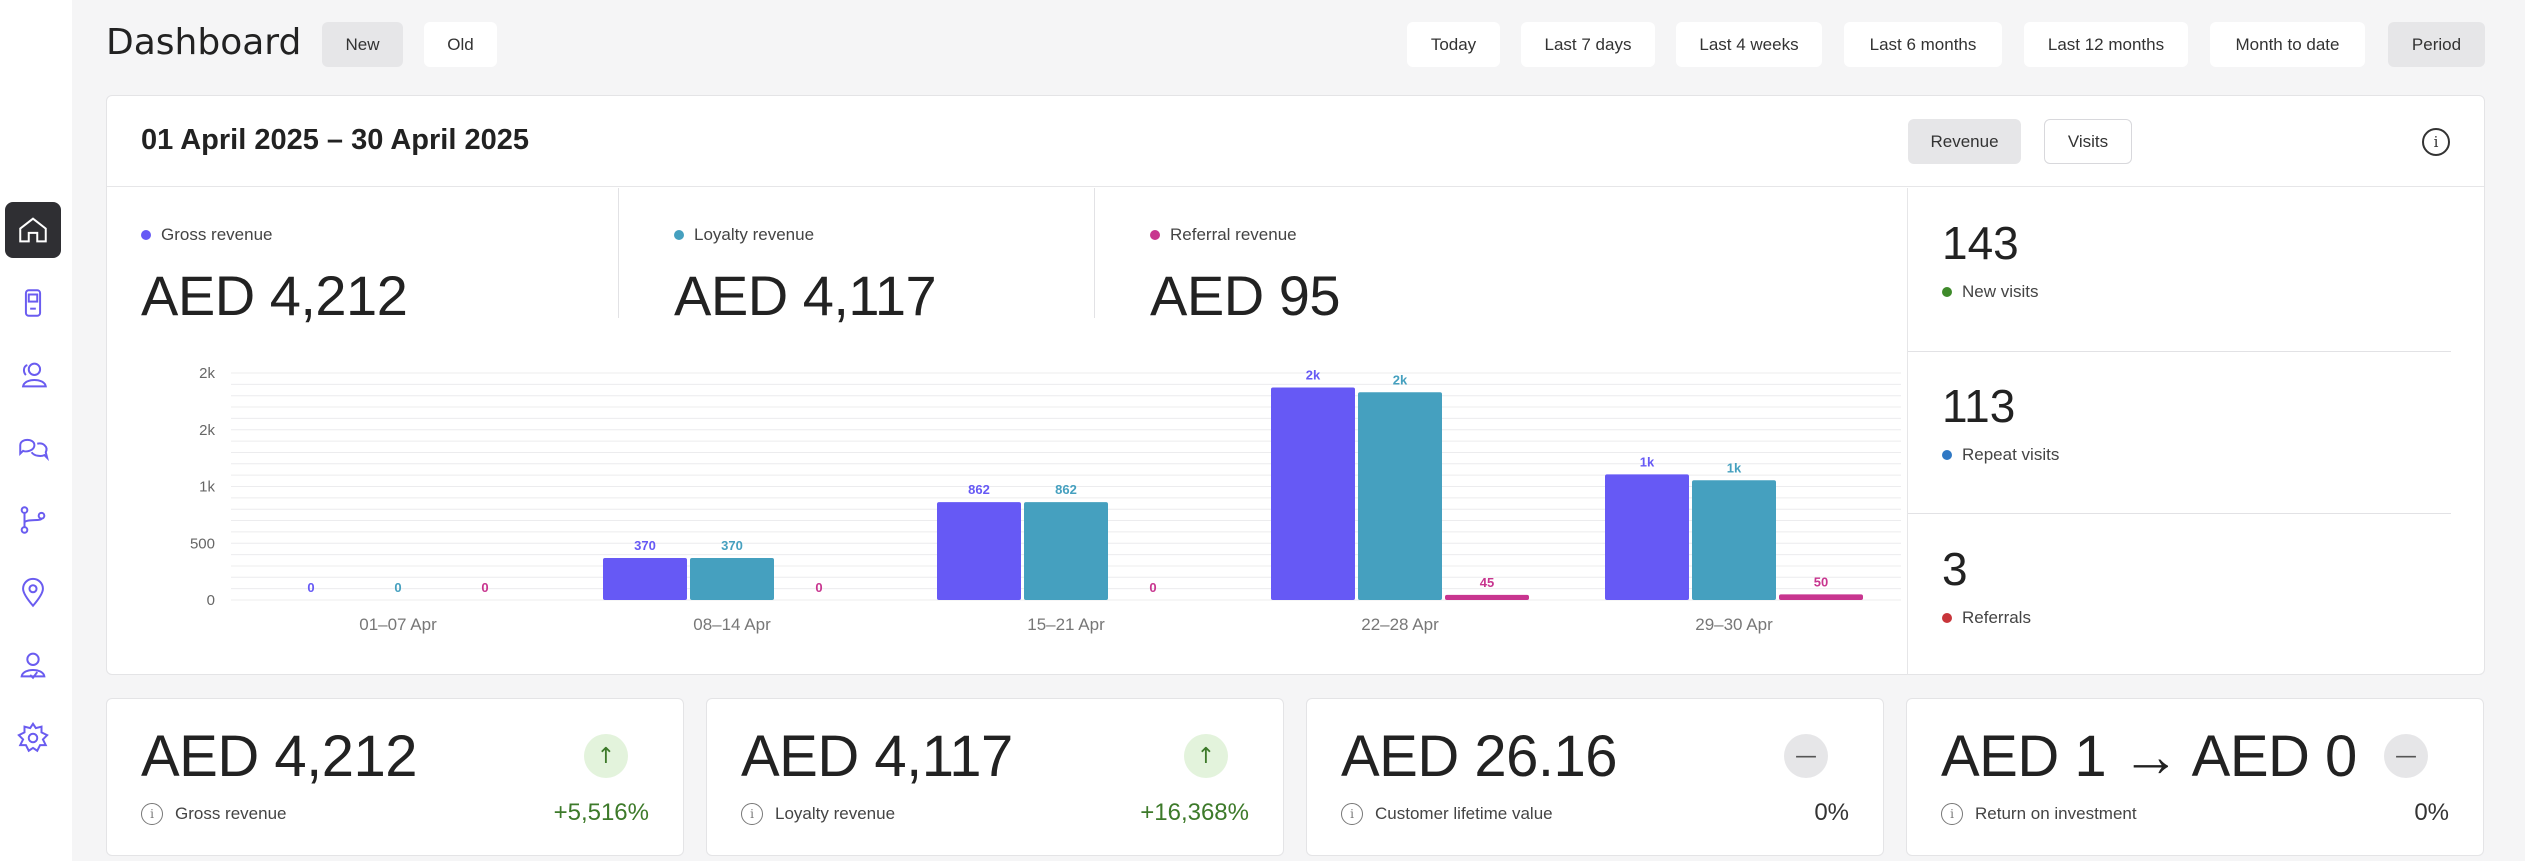 This screenshot has width=2525, height=861. I want to click on referrals-label: Referrals, so click(1986, 618).